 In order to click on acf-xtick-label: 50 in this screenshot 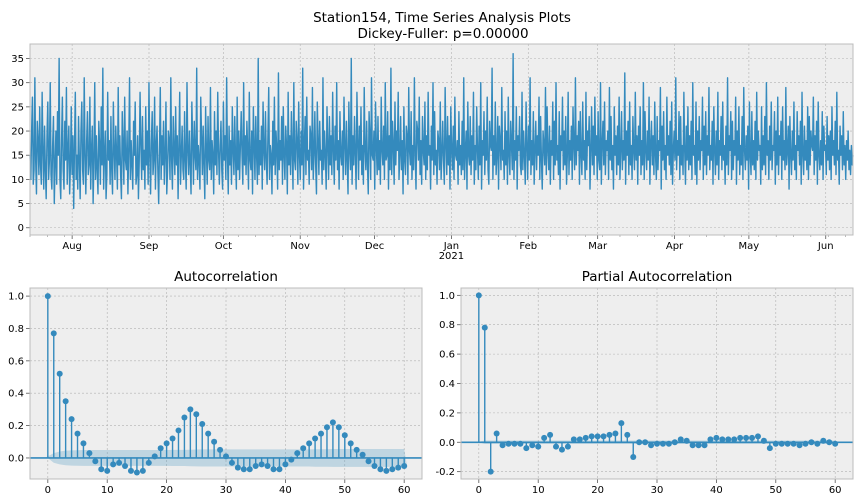, I will do `click(344, 490)`.